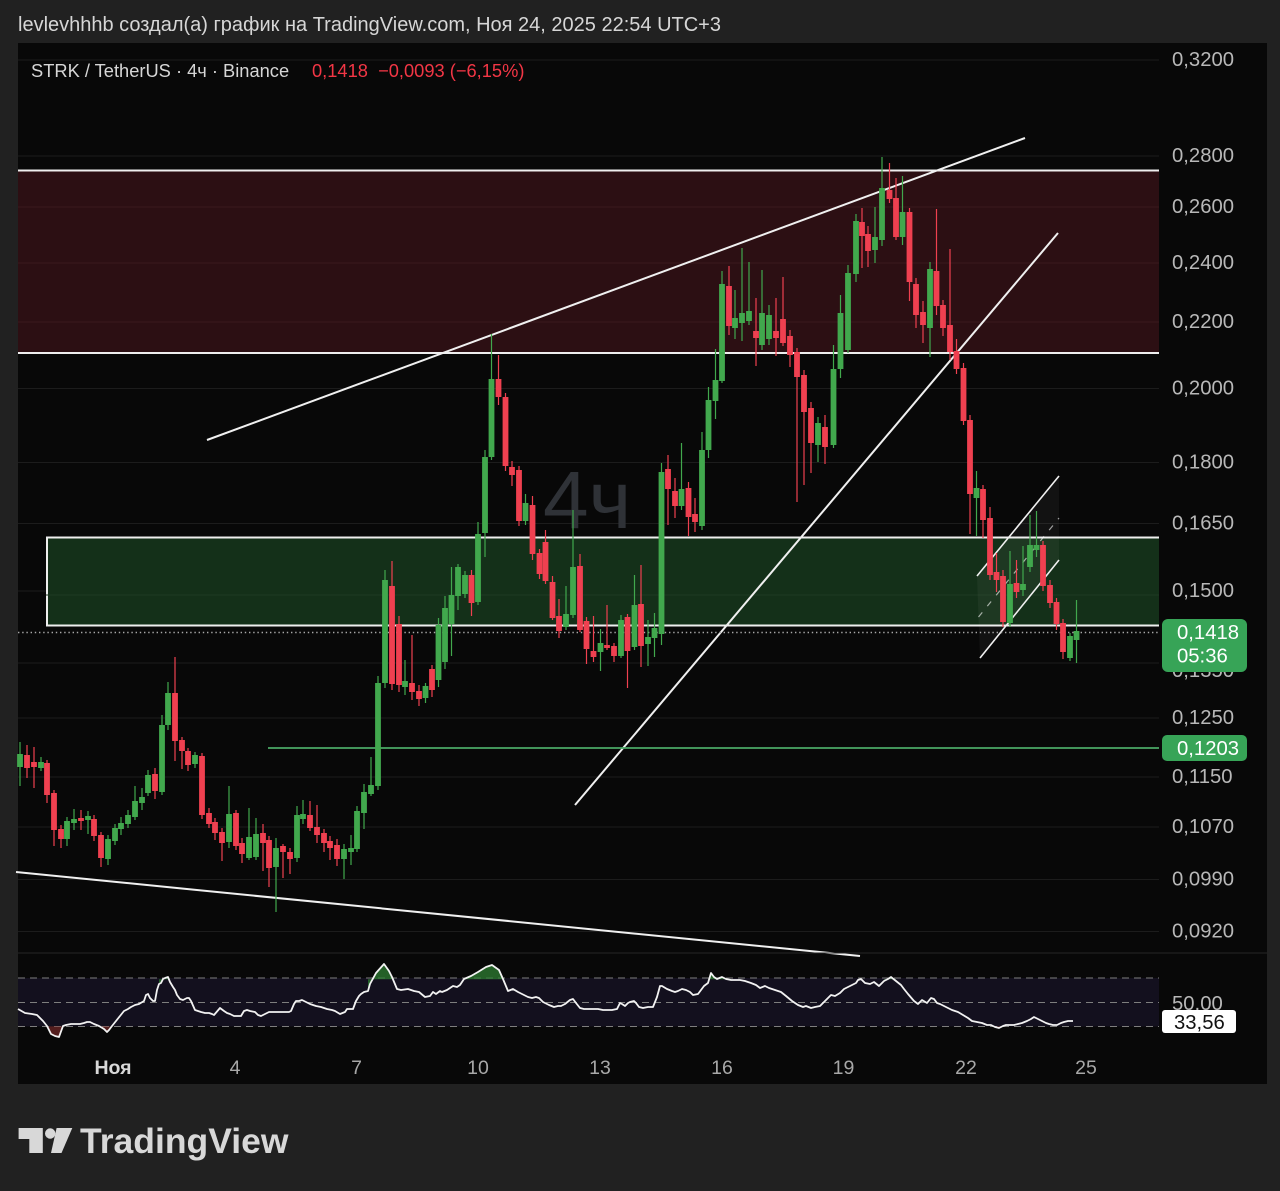 The height and width of the screenshot is (1191, 1280). I want to click on svg-text: 16, so click(722, 1068).